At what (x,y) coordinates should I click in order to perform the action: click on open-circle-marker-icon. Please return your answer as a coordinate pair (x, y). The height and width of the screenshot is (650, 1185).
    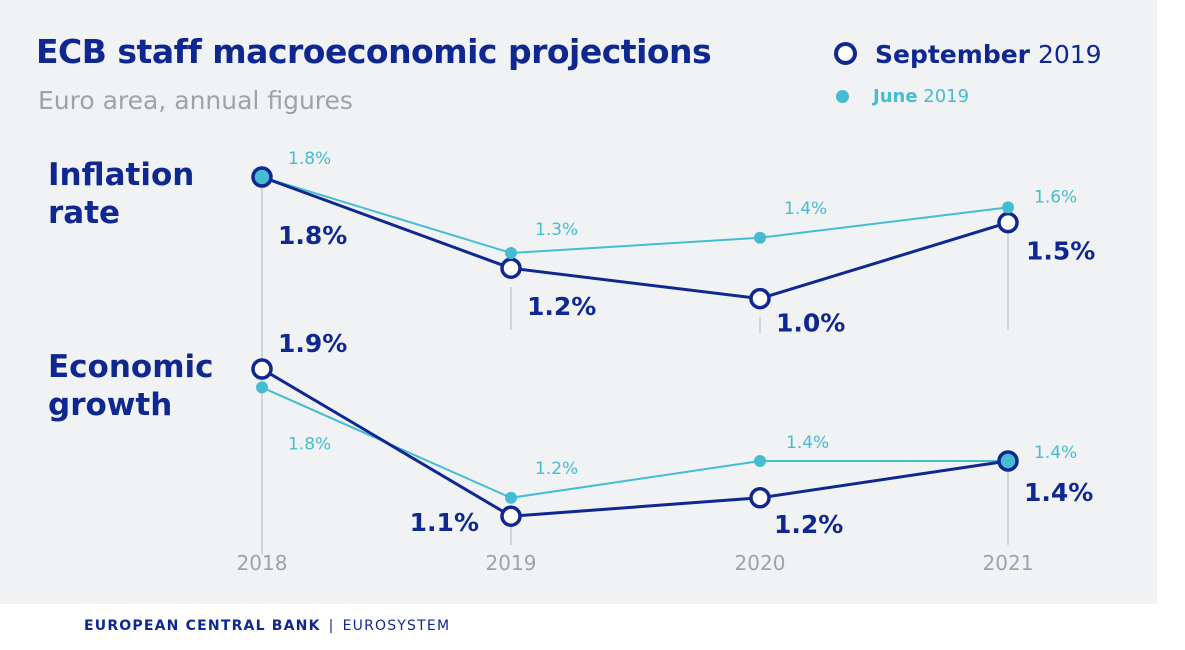
    Looking at the image, I should click on (845, 53).